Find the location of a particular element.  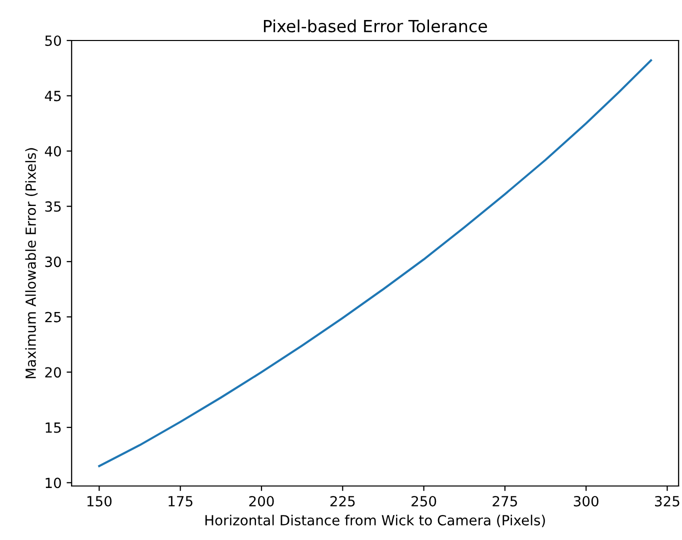

y-axis-title: Maximum Allowable Error (Pixels) is located at coordinates (31, 263).